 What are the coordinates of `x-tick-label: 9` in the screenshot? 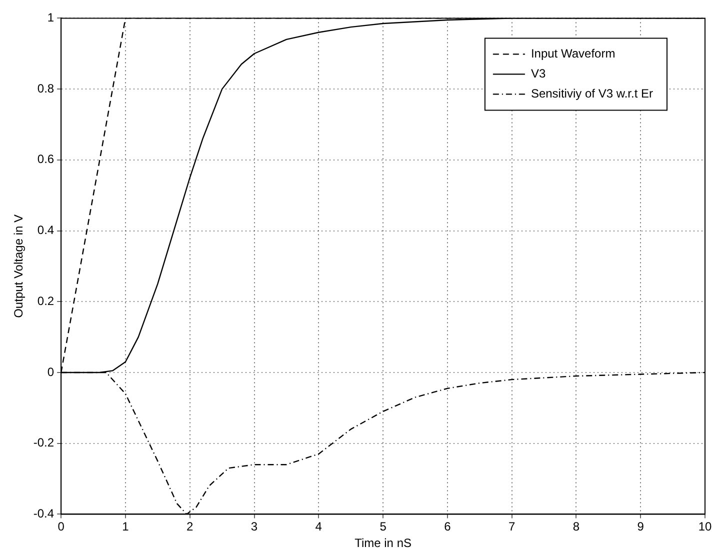 It's located at (640, 527).